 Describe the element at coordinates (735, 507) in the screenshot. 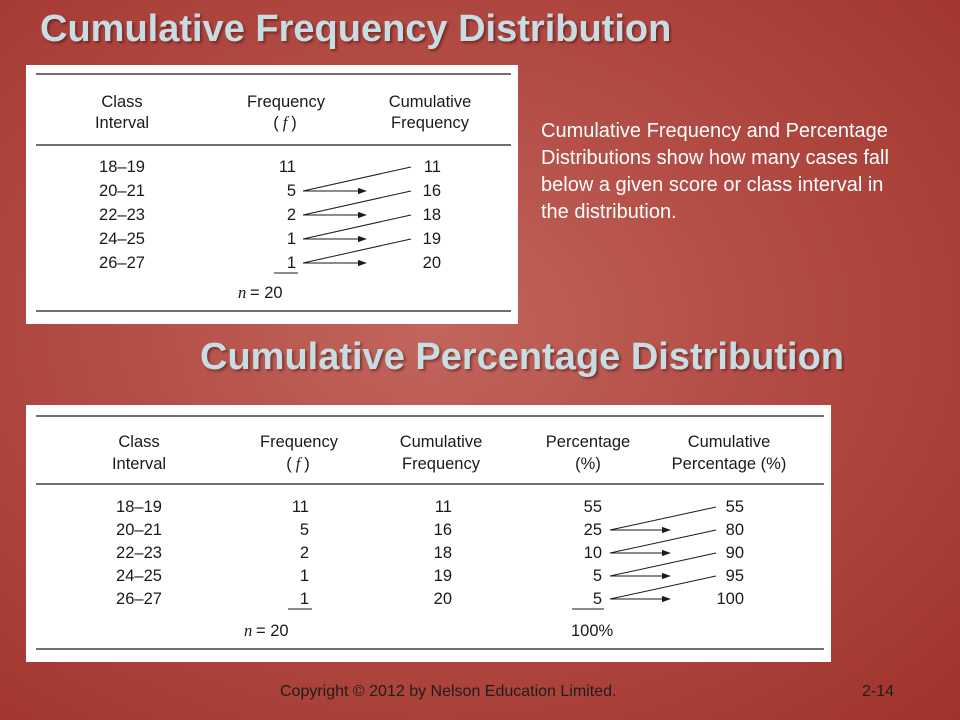

I see `t2-row1-cpct: 55` at that location.